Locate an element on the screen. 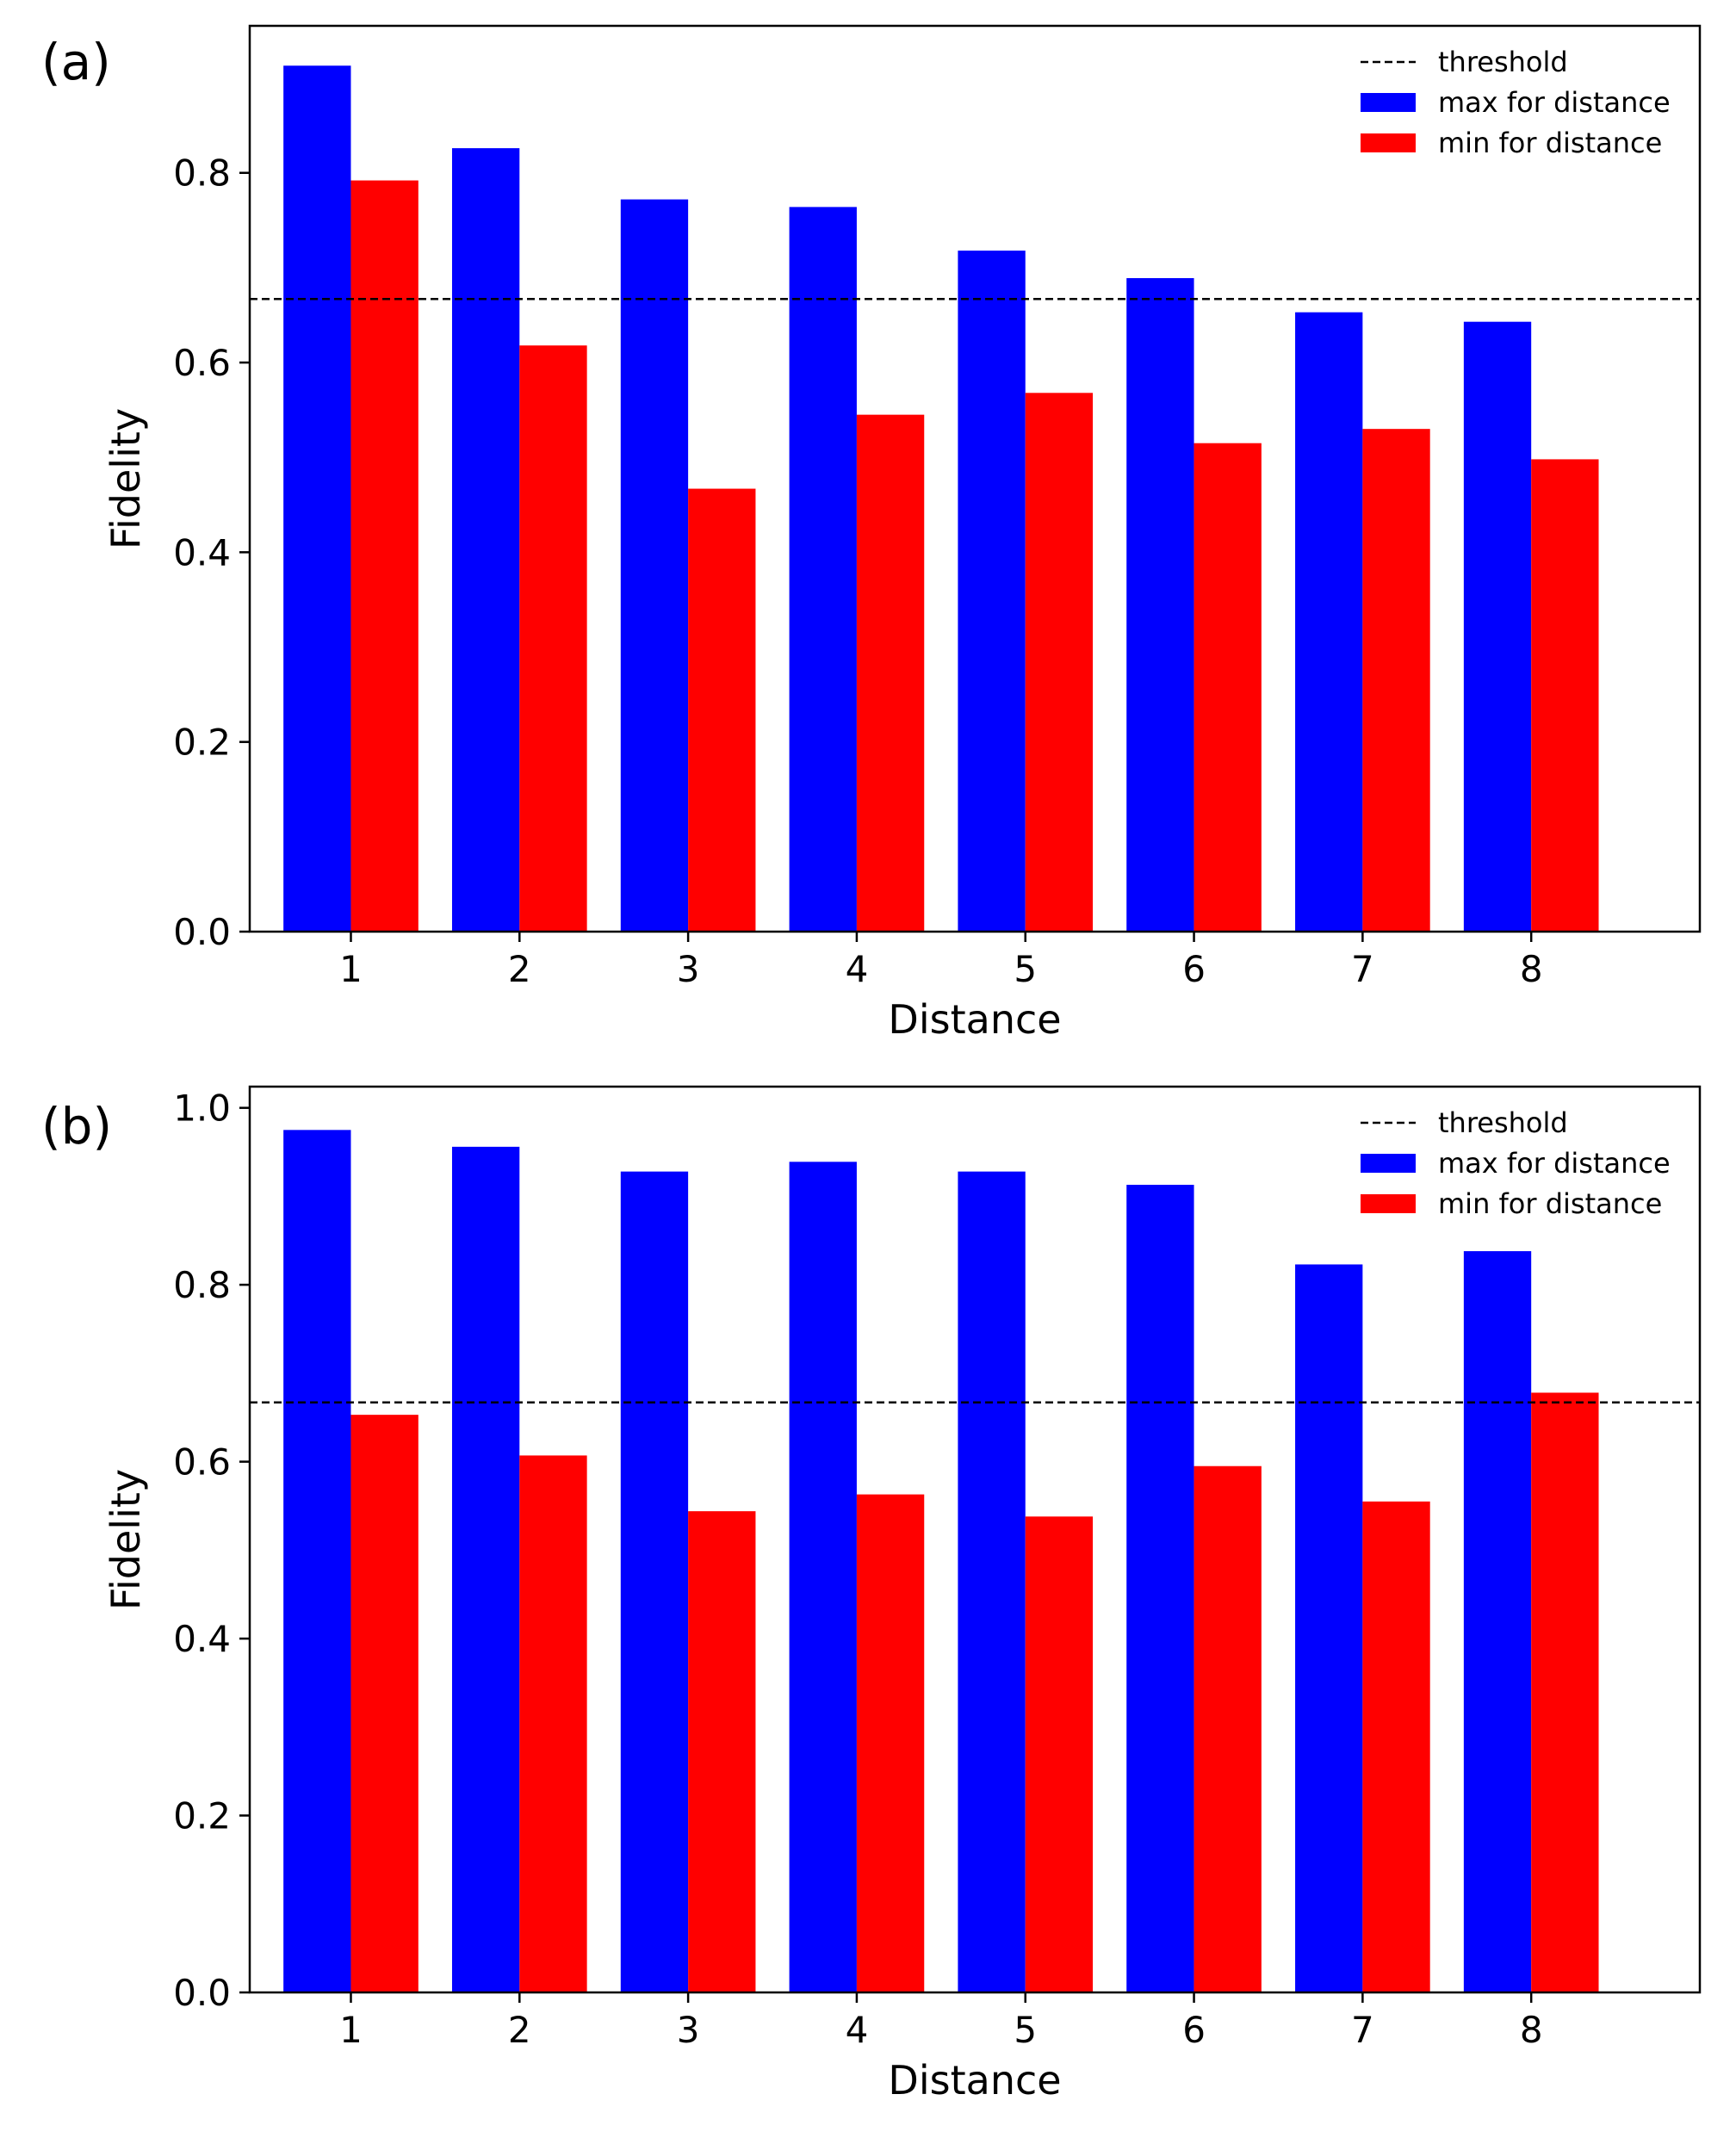  panel-label-b: (b) is located at coordinates (77, 1126).